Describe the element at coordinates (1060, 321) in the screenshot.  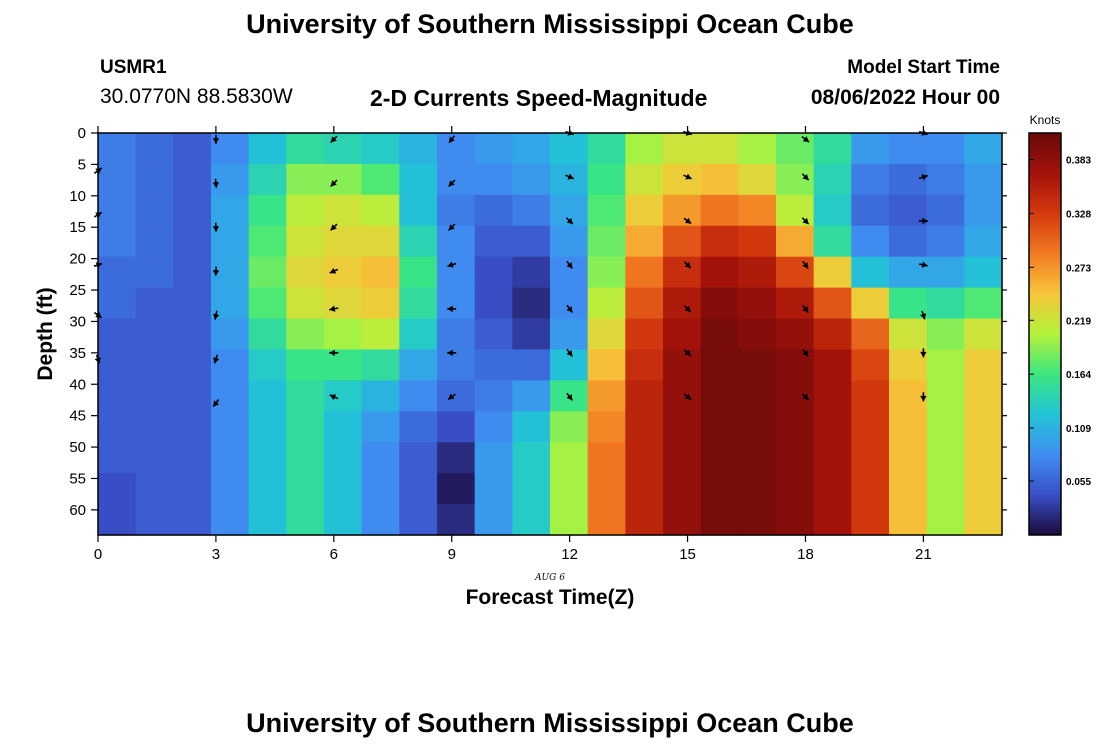
I see `colorbar-ticks: 0.055 0.109 0.164 0.219 0.273 0.328 0.383` at that location.